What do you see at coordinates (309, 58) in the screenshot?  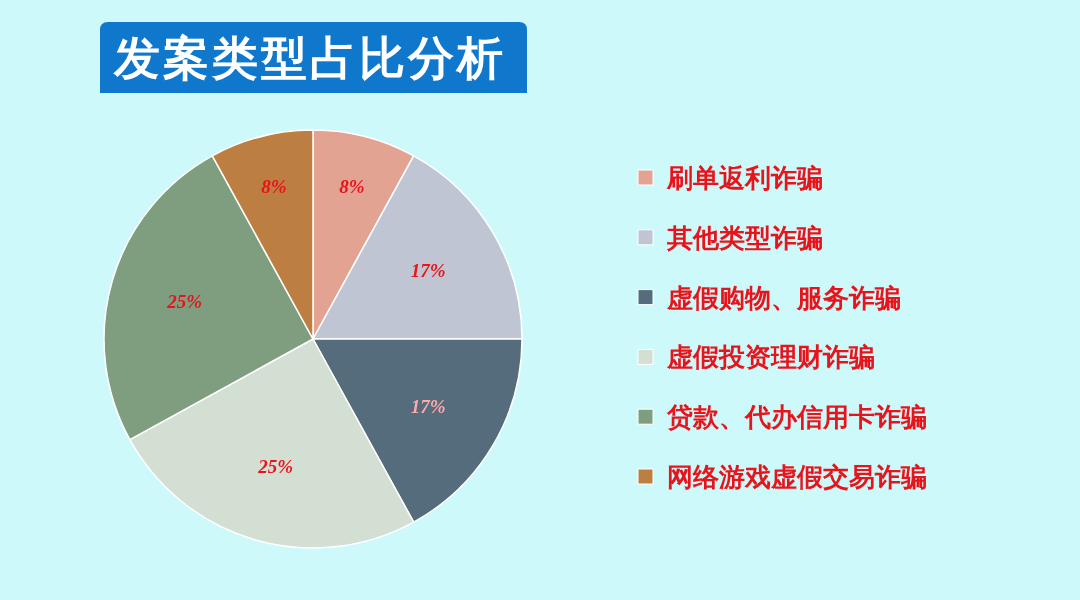 I see `chart-title: 发案类型占比分析` at bounding box center [309, 58].